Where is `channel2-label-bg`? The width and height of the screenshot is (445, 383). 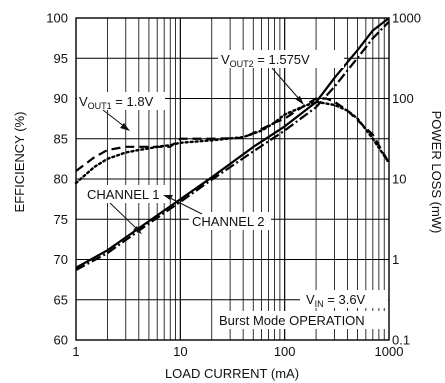 channel2-label-bg is located at coordinates (230, 221).